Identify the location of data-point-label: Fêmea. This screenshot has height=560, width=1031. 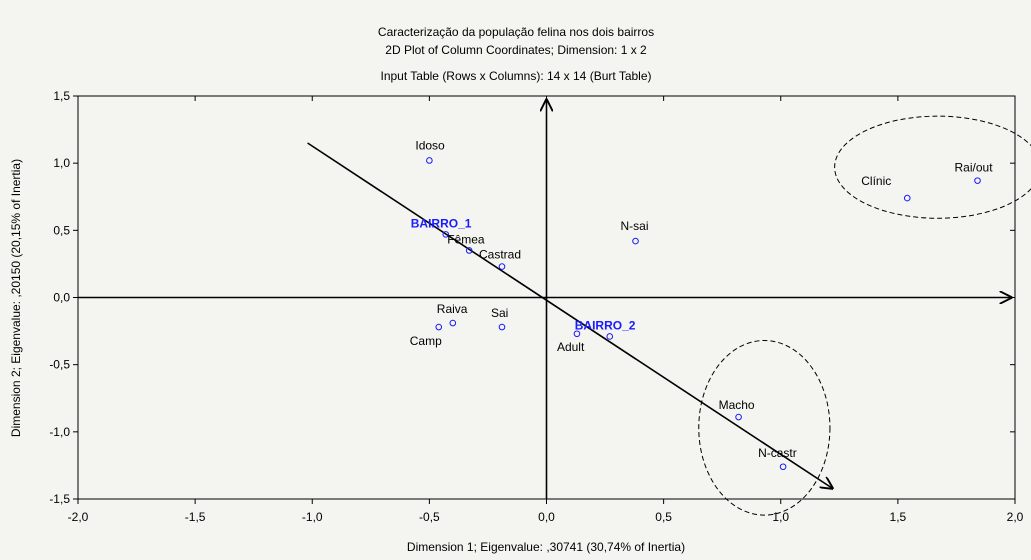
(466, 239).